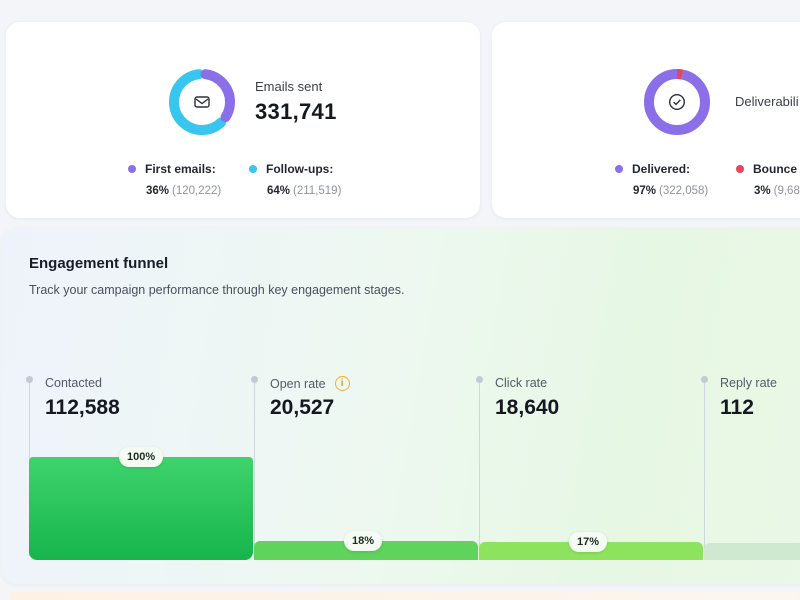  What do you see at coordinates (289, 86) in the screenshot?
I see `emails-sent-label: Emails sent` at bounding box center [289, 86].